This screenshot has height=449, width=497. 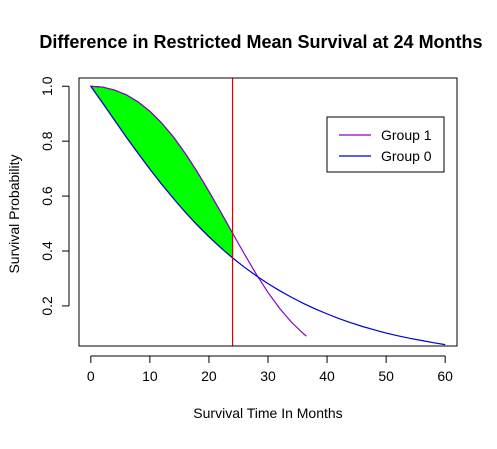 I want to click on y-tick-label: 0.2, so click(x=47, y=306).